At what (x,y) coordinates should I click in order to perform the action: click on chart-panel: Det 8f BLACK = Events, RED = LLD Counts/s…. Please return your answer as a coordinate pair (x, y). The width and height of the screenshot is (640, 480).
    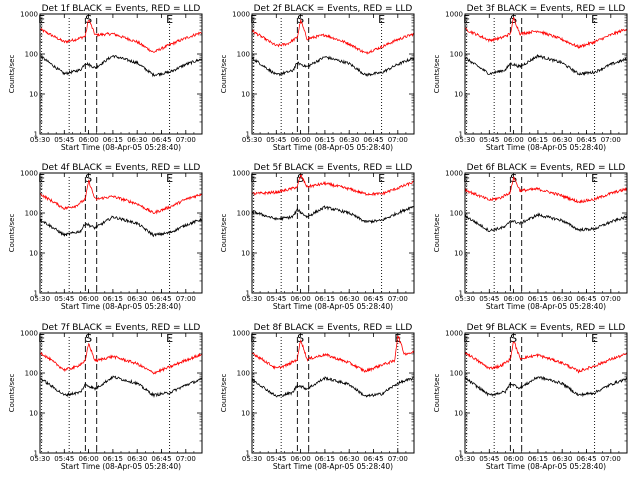
    Looking at the image, I should click on (317, 397).